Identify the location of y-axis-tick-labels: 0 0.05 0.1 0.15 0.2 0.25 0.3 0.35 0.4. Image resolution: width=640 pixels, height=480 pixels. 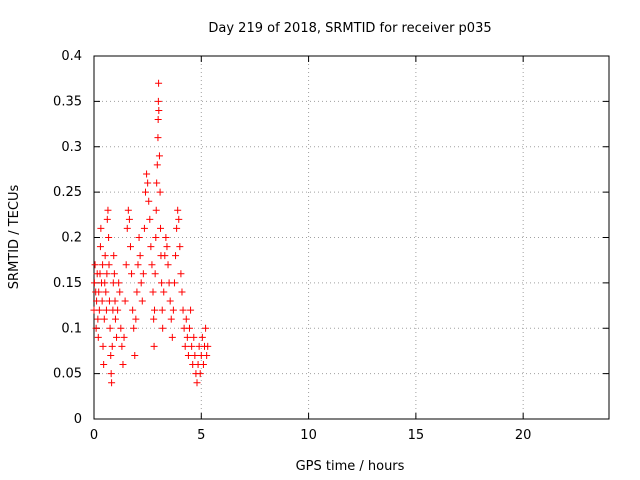
(67, 238).